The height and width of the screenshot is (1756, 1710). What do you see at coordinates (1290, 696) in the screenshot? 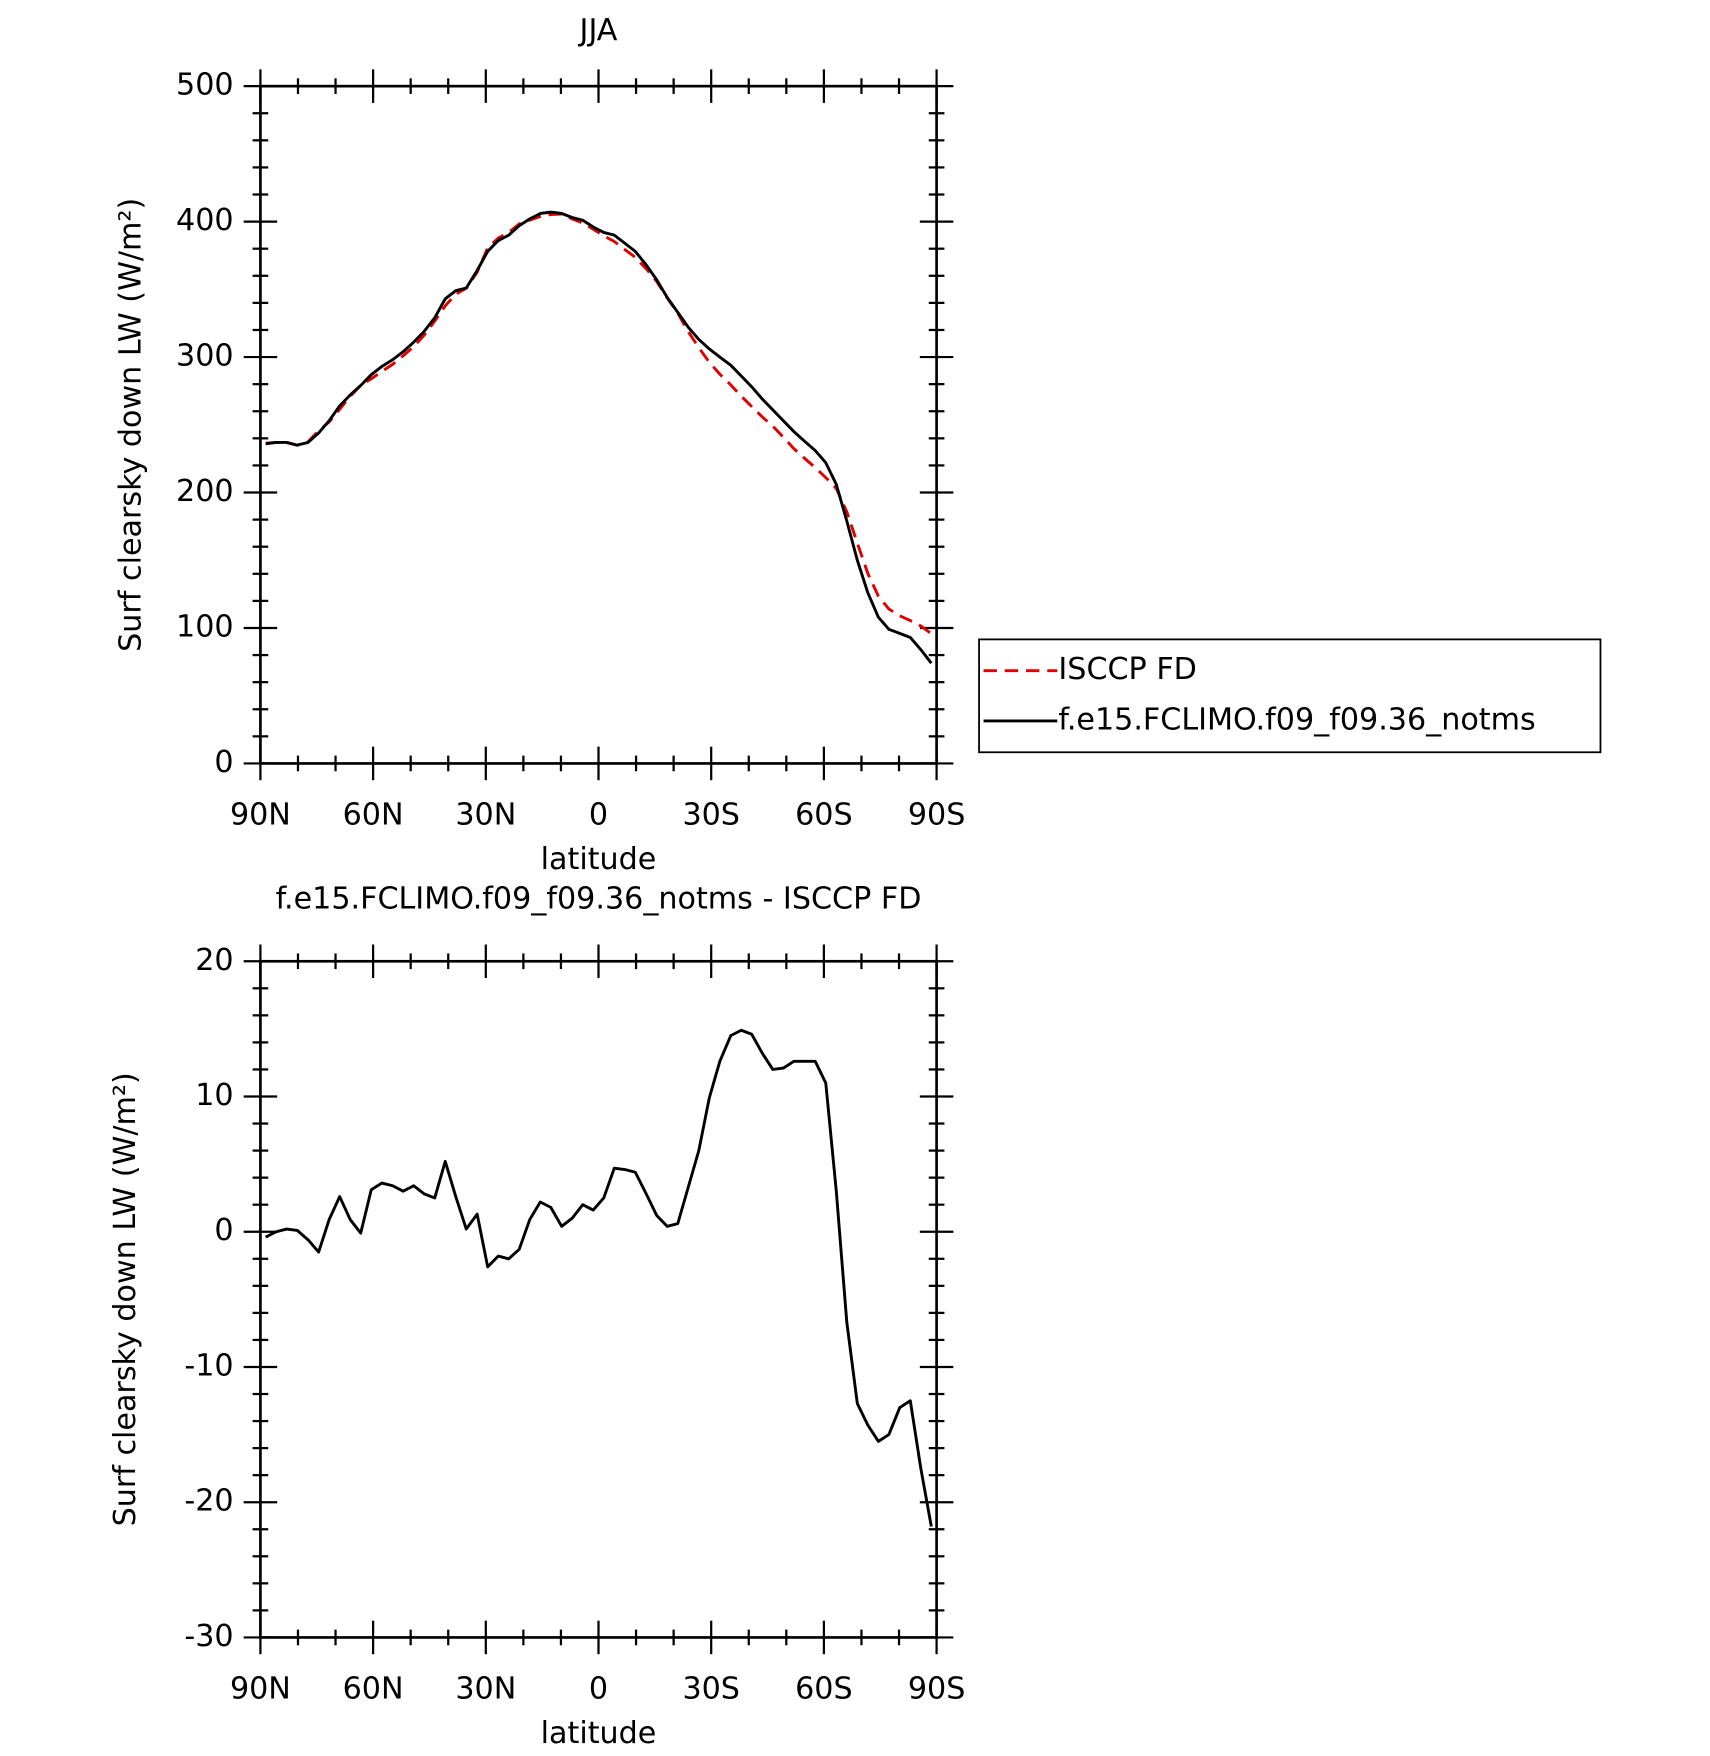
I see `legend-box` at bounding box center [1290, 696].